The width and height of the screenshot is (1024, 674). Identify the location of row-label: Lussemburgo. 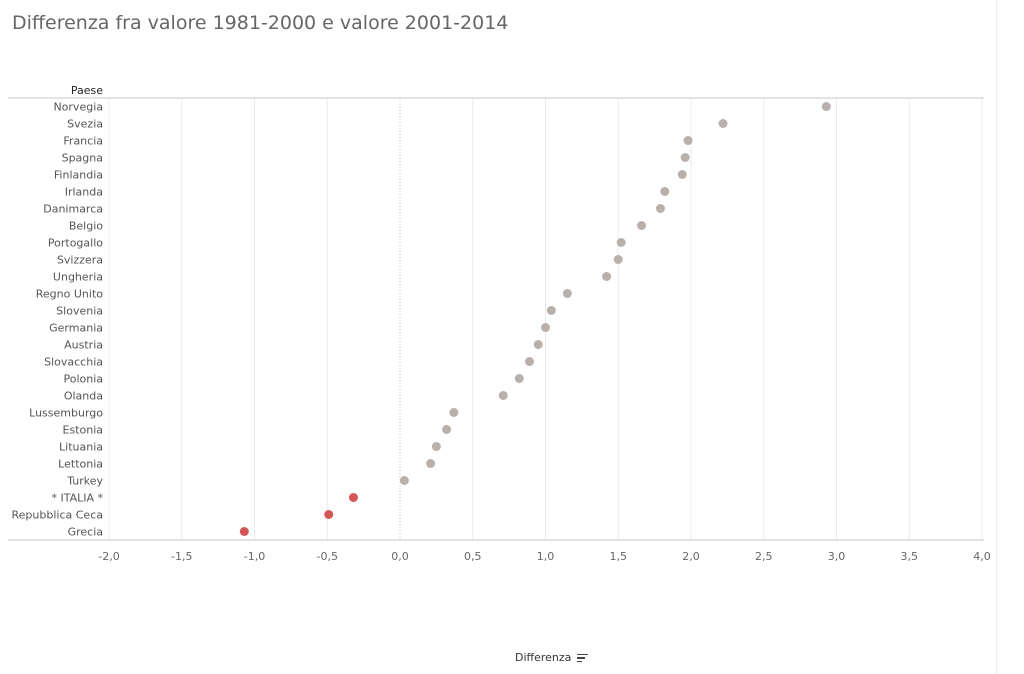
(66, 413).